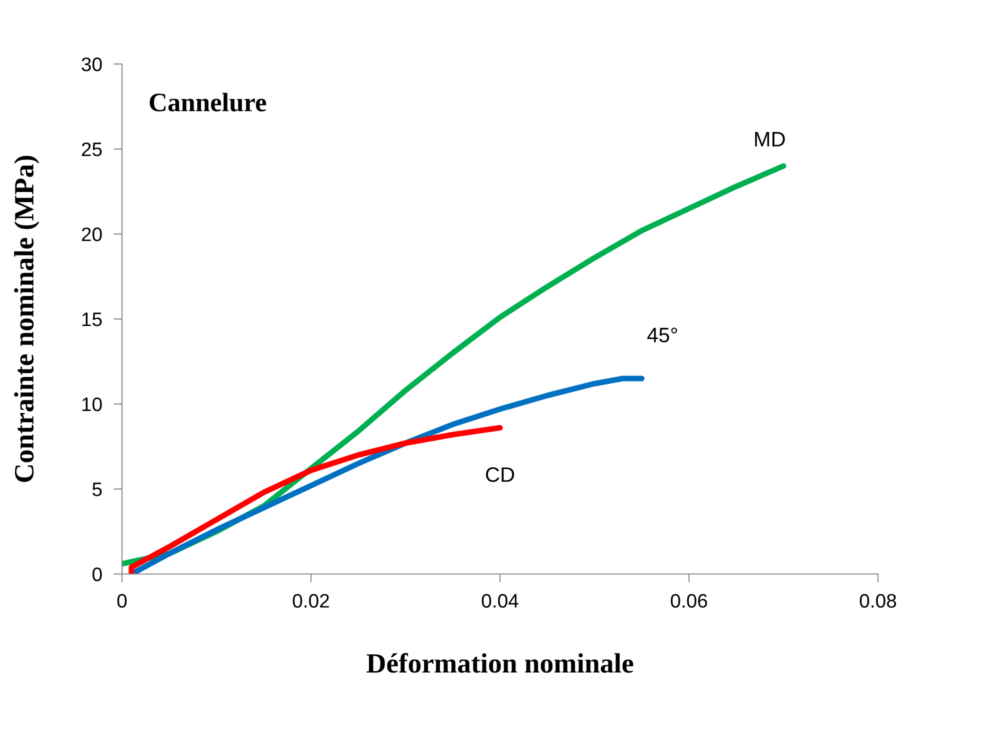 This screenshot has width=990, height=752. What do you see at coordinates (500, 474) in the screenshot?
I see `series-label: CD` at bounding box center [500, 474].